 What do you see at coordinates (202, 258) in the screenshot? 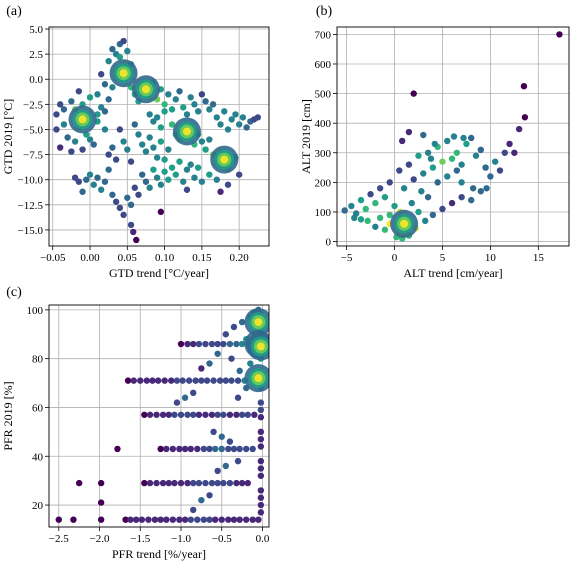
I see `x-tick-label: 0.15` at bounding box center [202, 258].